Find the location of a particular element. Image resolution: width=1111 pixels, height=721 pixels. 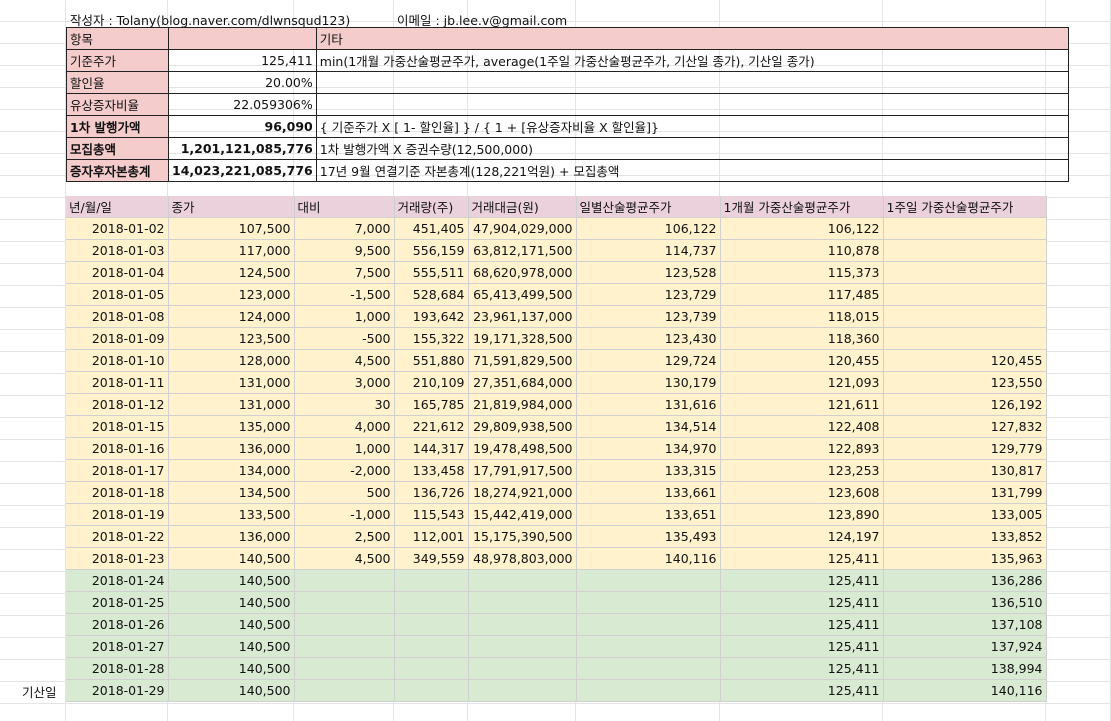

value-cell: 17,791,917,500 is located at coordinates (522, 470).